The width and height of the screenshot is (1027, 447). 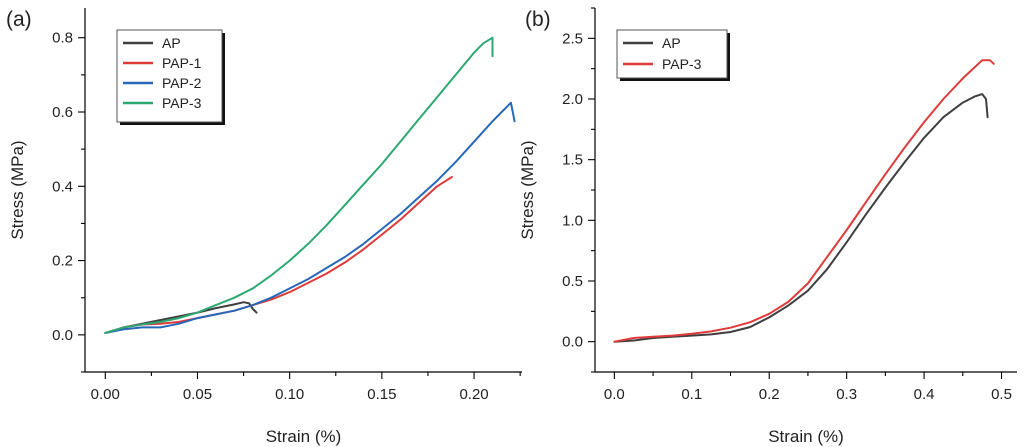 What do you see at coordinates (924, 394) in the screenshot?
I see `x-tick-label: 0.4` at bounding box center [924, 394].